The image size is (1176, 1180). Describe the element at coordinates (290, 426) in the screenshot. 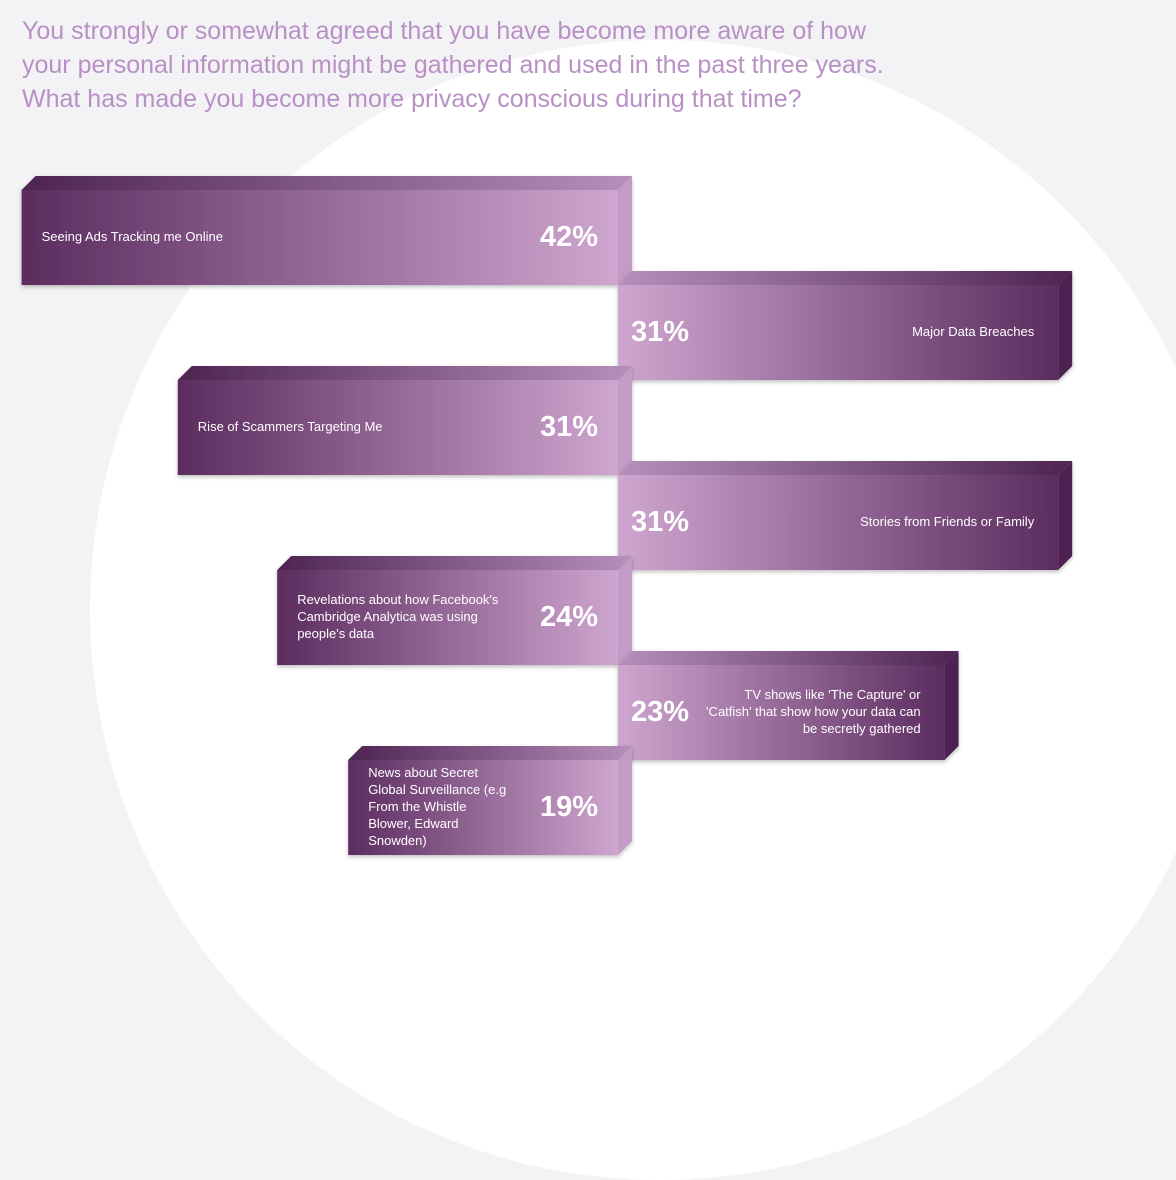

I see `bar-category-label: Rise of Scammers Targeting Me` at that location.